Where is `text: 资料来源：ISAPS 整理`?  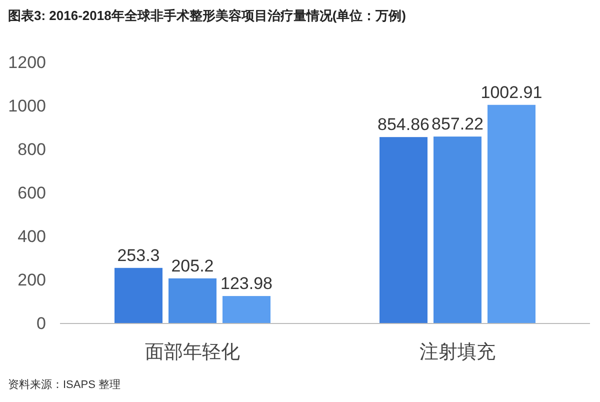
text: 资料来源：ISAPS 整理 is located at coordinates (64, 384).